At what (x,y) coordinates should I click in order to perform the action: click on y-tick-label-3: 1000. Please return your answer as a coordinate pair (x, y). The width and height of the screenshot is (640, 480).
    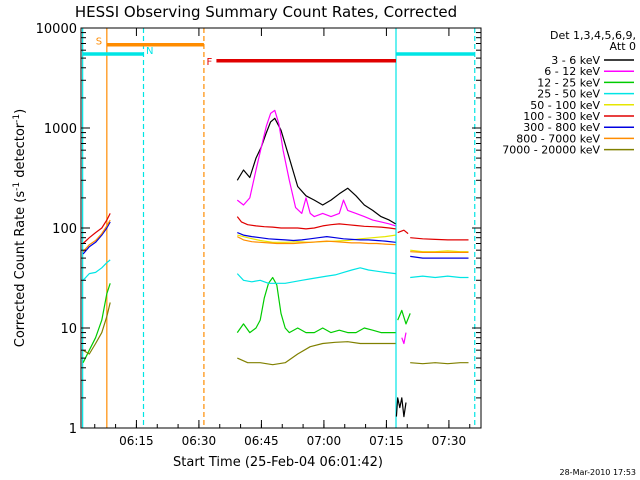
    Looking at the image, I should click on (60, 129).